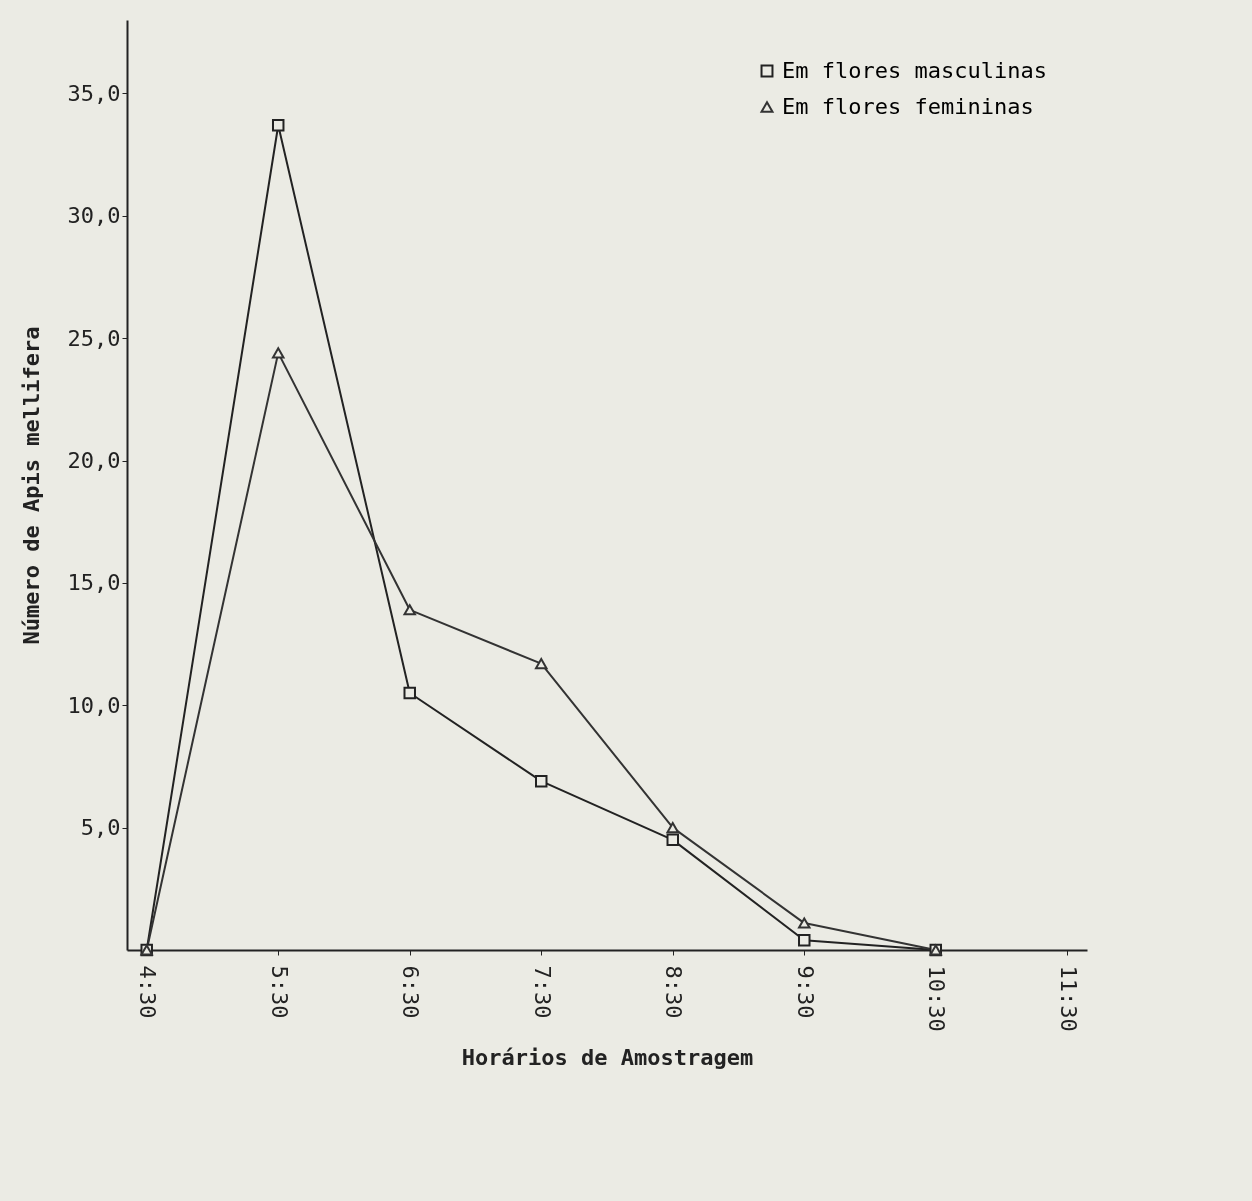  What do you see at coordinates (542, 992) in the screenshot?
I see `x-tick-label: 7:30` at bounding box center [542, 992].